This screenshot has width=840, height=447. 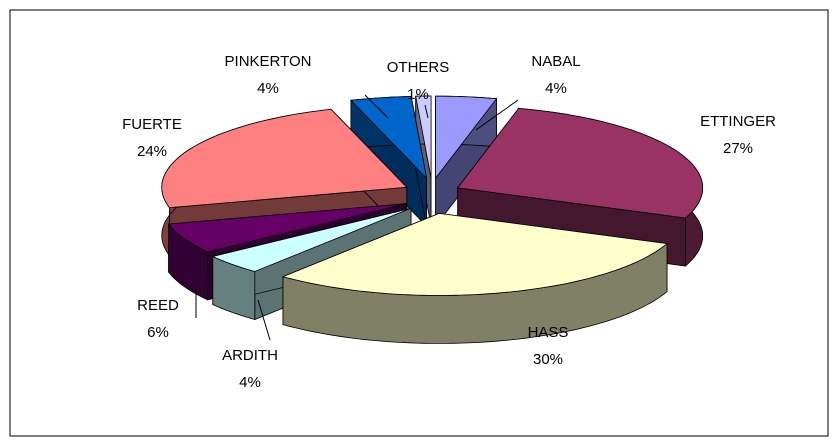 I want to click on slice-label: PINKERTON, so click(x=268, y=61).